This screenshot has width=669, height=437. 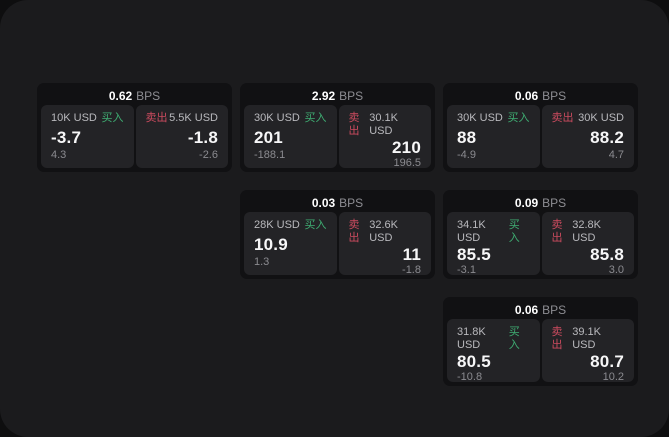 What do you see at coordinates (587, 136) in the screenshot?
I see `sell-tile: 卖出 30K USD 88.2 4.7` at bounding box center [587, 136].